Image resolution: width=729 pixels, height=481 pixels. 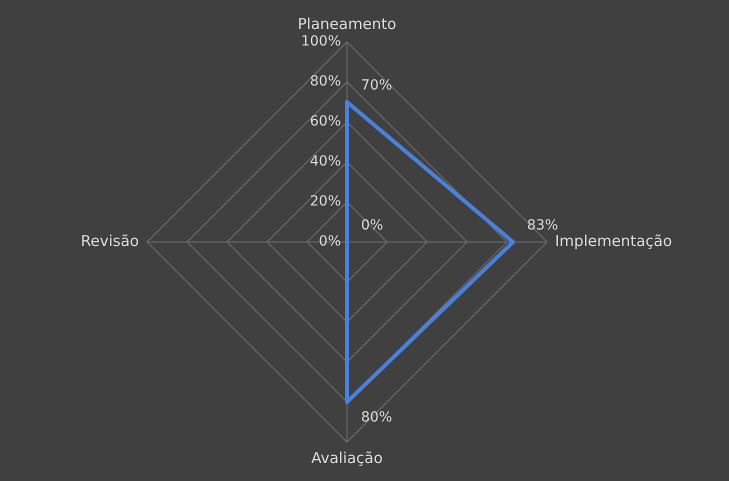 I want to click on spoke-label: Implementação, so click(x=613, y=241).